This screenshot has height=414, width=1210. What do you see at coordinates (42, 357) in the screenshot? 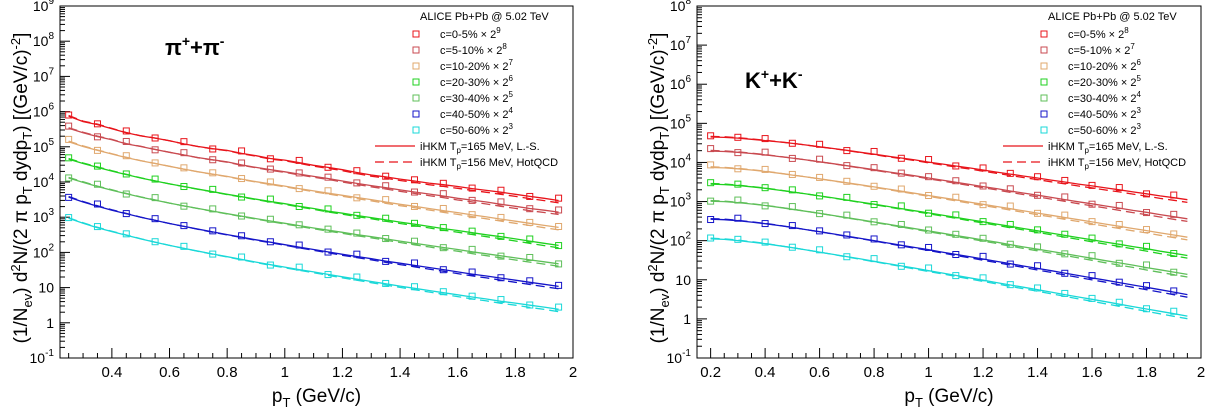
I see `y-tick-label: 10⁻¹` at bounding box center [42, 357].